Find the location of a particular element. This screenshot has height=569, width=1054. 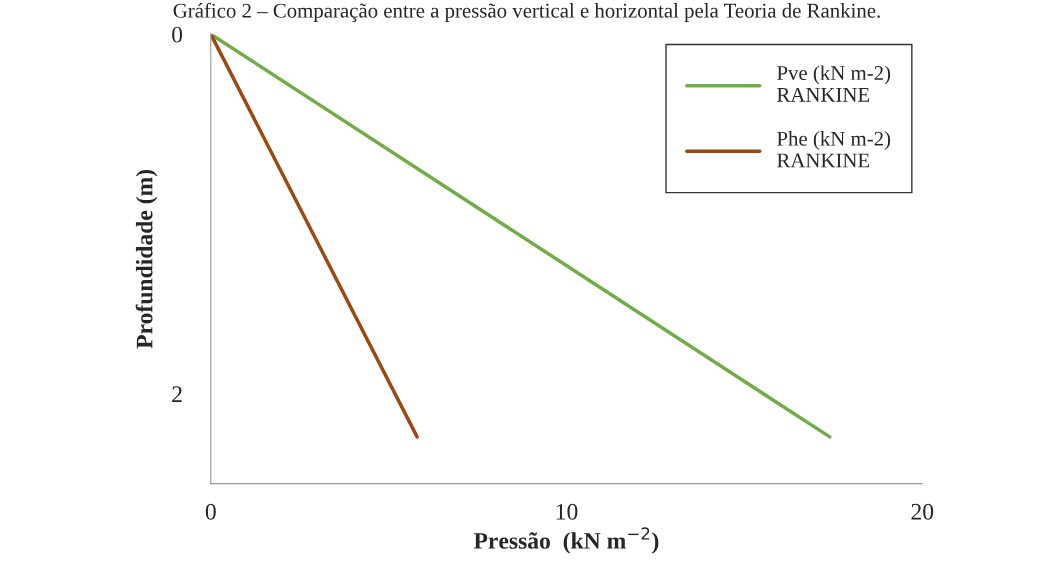

x-tick-label: 0 is located at coordinates (210, 511).